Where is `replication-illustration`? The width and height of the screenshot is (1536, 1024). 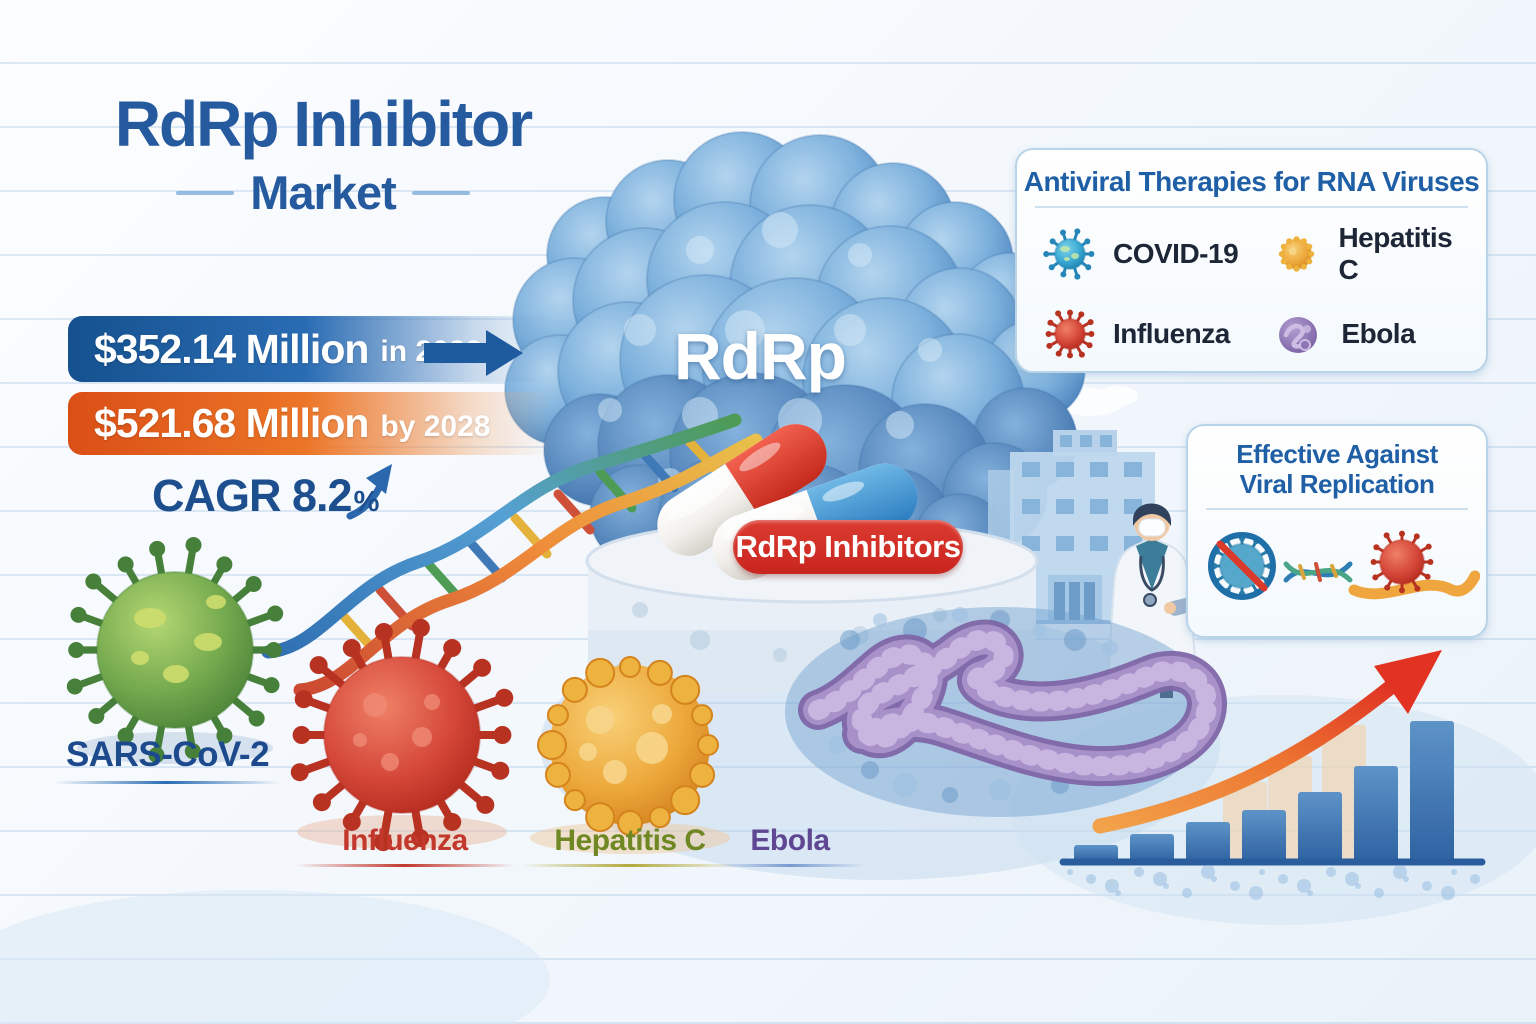
replication-illustration is located at coordinates (1344, 565).